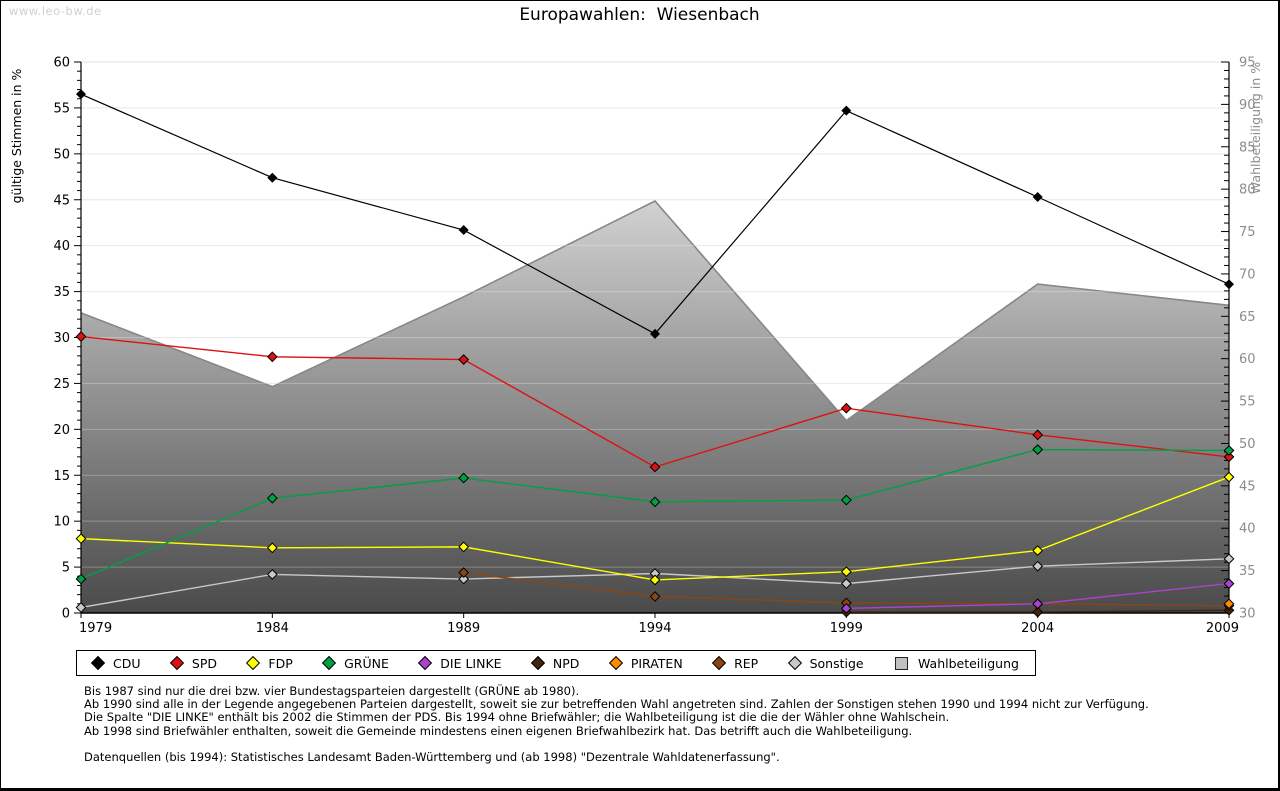 This screenshot has height=791, width=1280. What do you see at coordinates (127, 663) in the screenshot?
I see `legend-label: CDU` at bounding box center [127, 663].